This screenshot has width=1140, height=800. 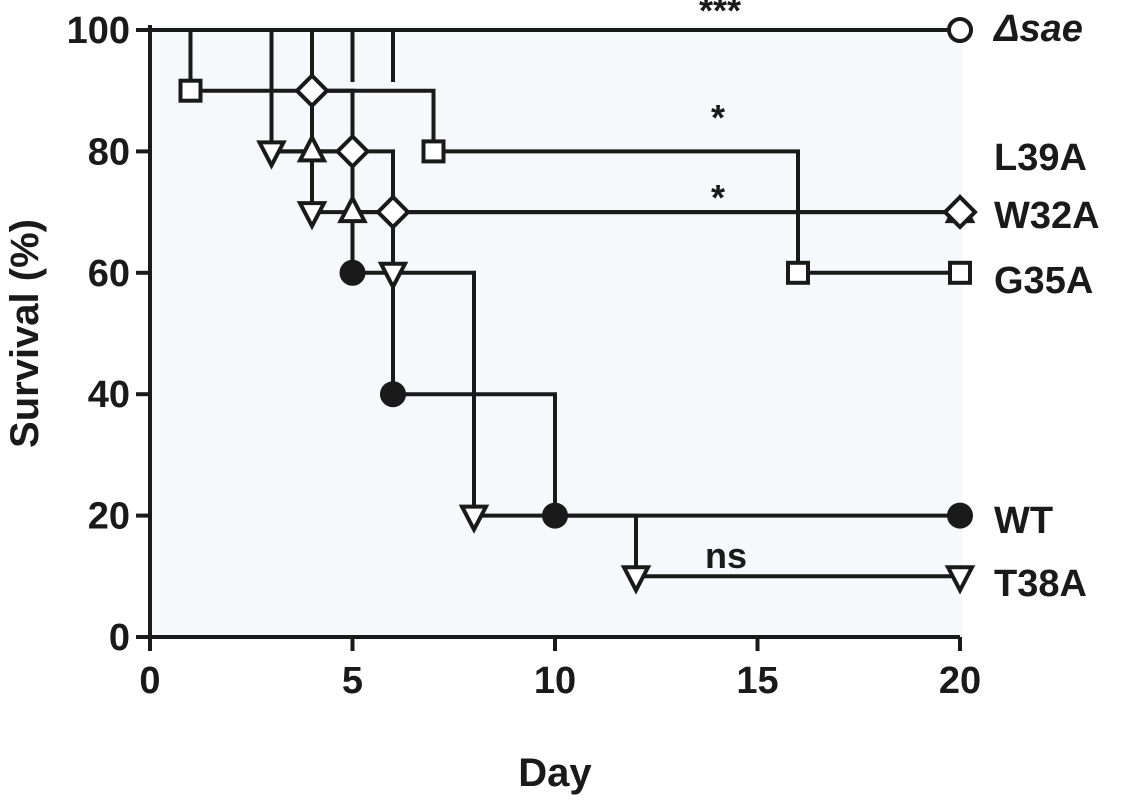 I want to click on annotation-1: *, so click(x=718, y=117).